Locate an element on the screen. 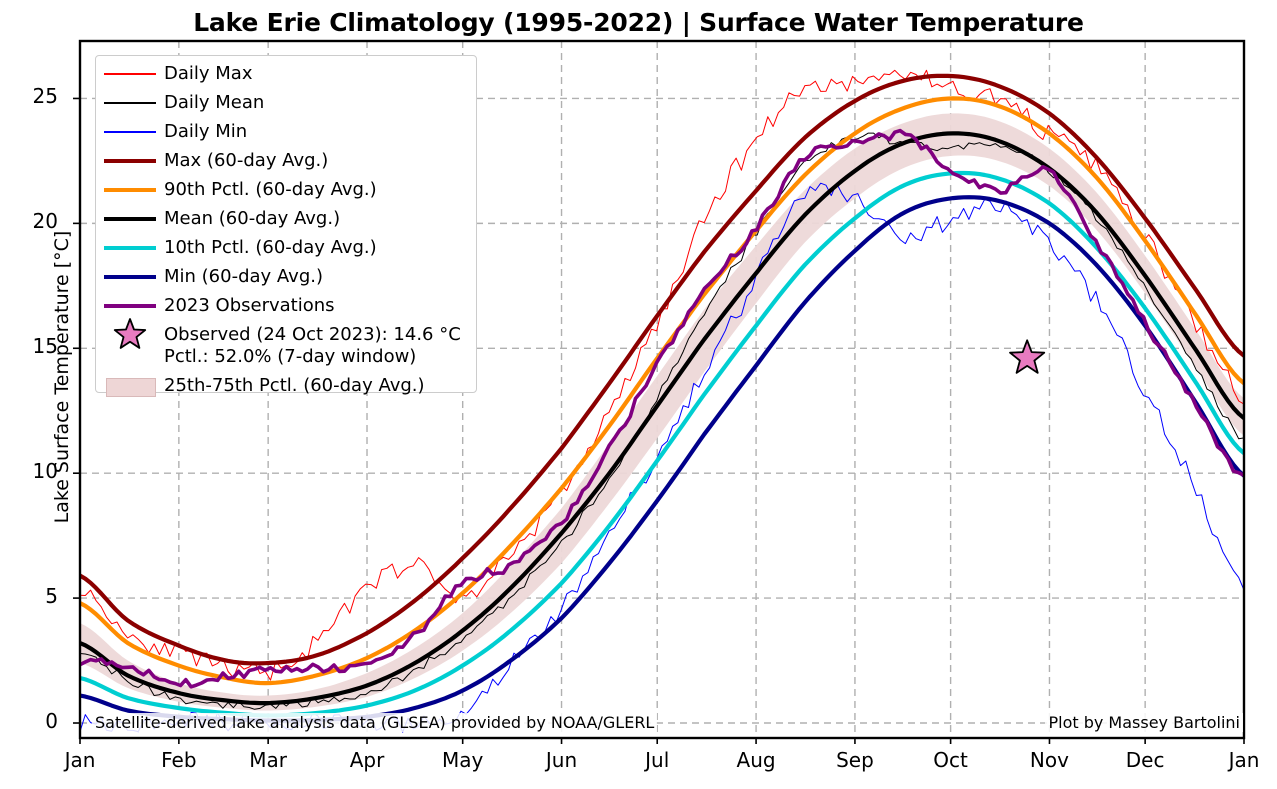 The height and width of the screenshot is (789, 1277). legend-item: Mean (60-day Avg.) is located at coordinates (287, 219).